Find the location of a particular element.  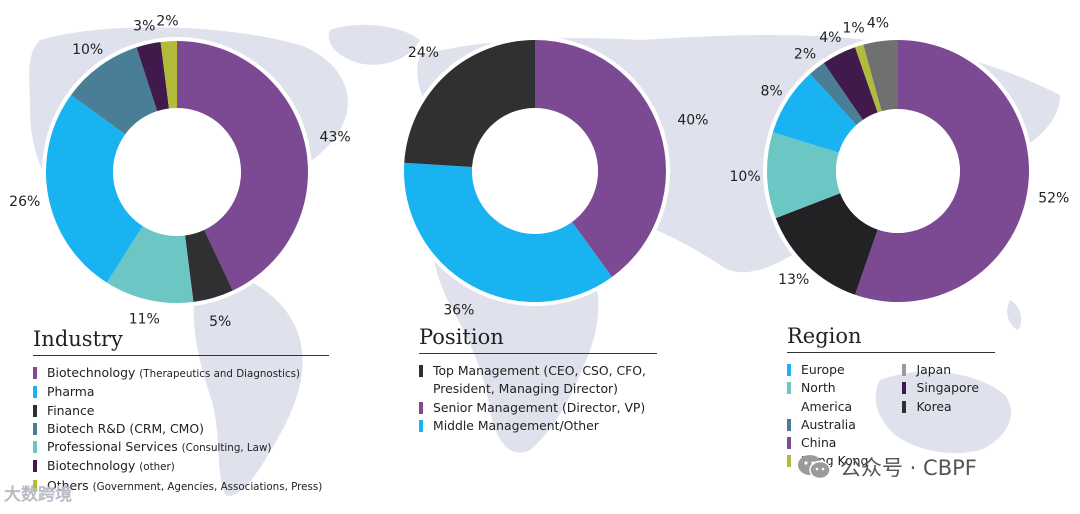

legend-item: North America is located at coordinates (836, 397).